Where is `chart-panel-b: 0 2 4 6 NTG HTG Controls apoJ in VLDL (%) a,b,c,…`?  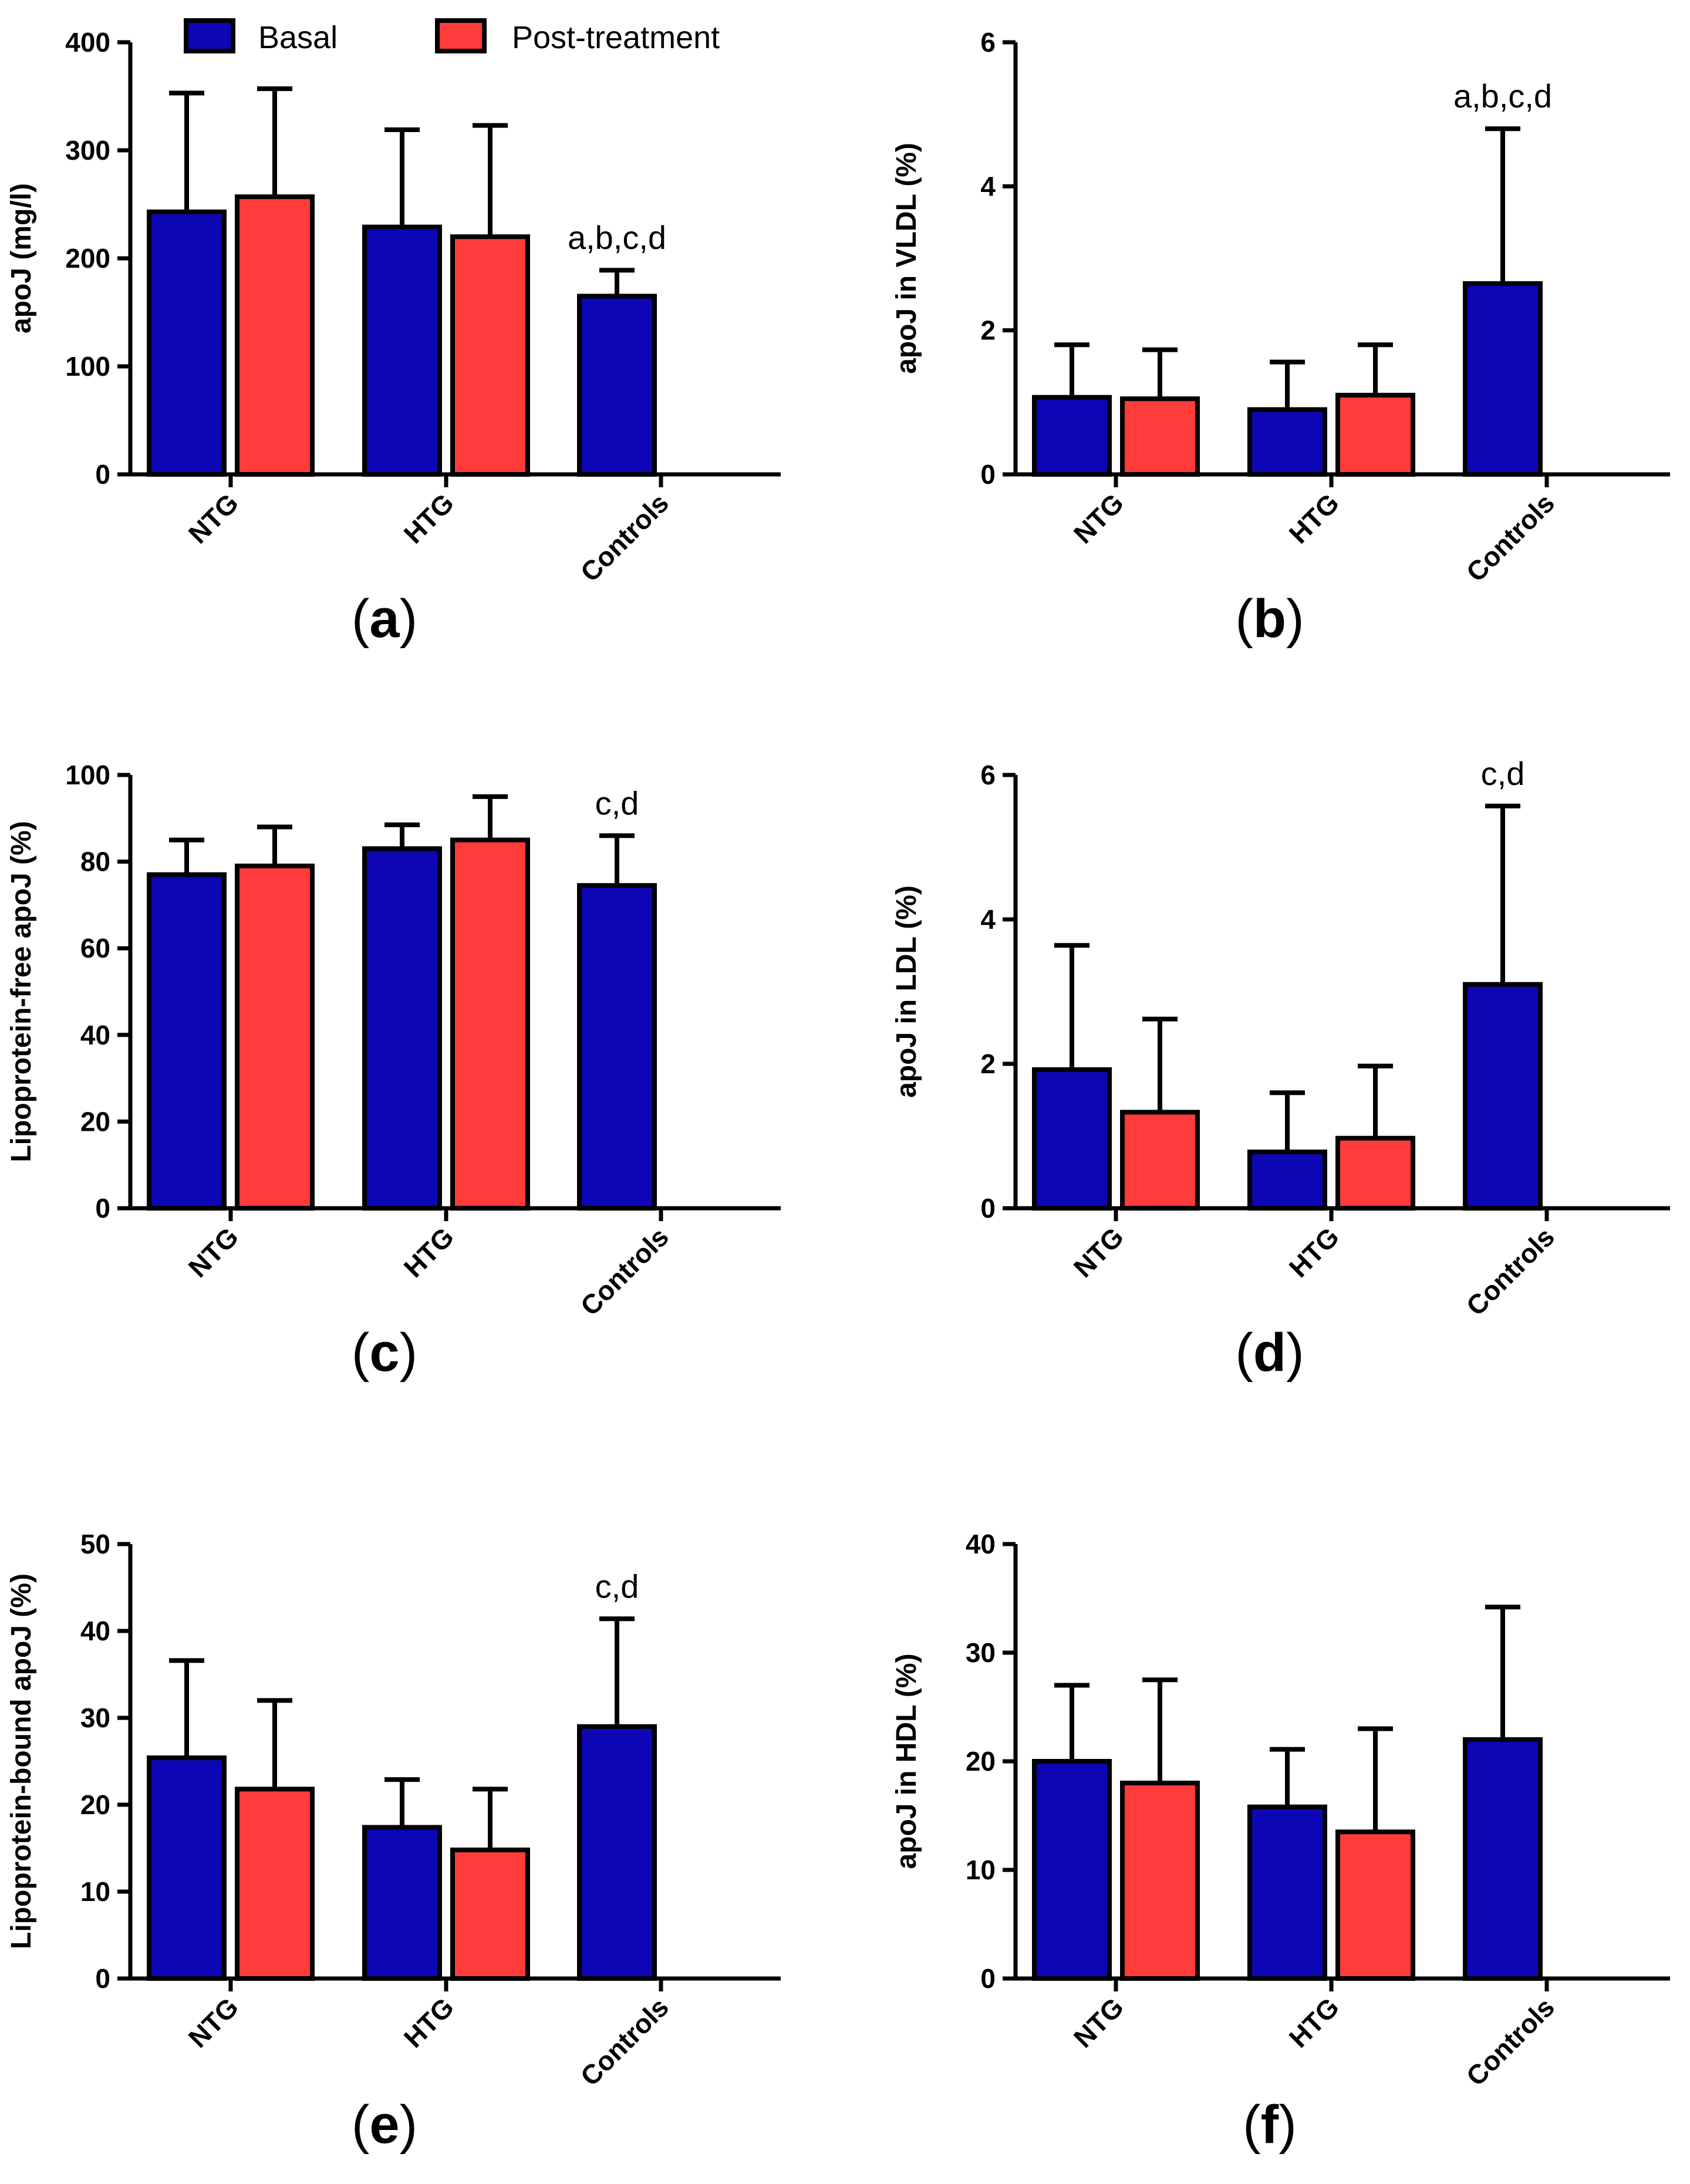 chart-panel-b: 0 2 4 6 NTG HTG Controls apoJ in VLDL (%) a,b,c,… is located at coordinates (1281, 338).